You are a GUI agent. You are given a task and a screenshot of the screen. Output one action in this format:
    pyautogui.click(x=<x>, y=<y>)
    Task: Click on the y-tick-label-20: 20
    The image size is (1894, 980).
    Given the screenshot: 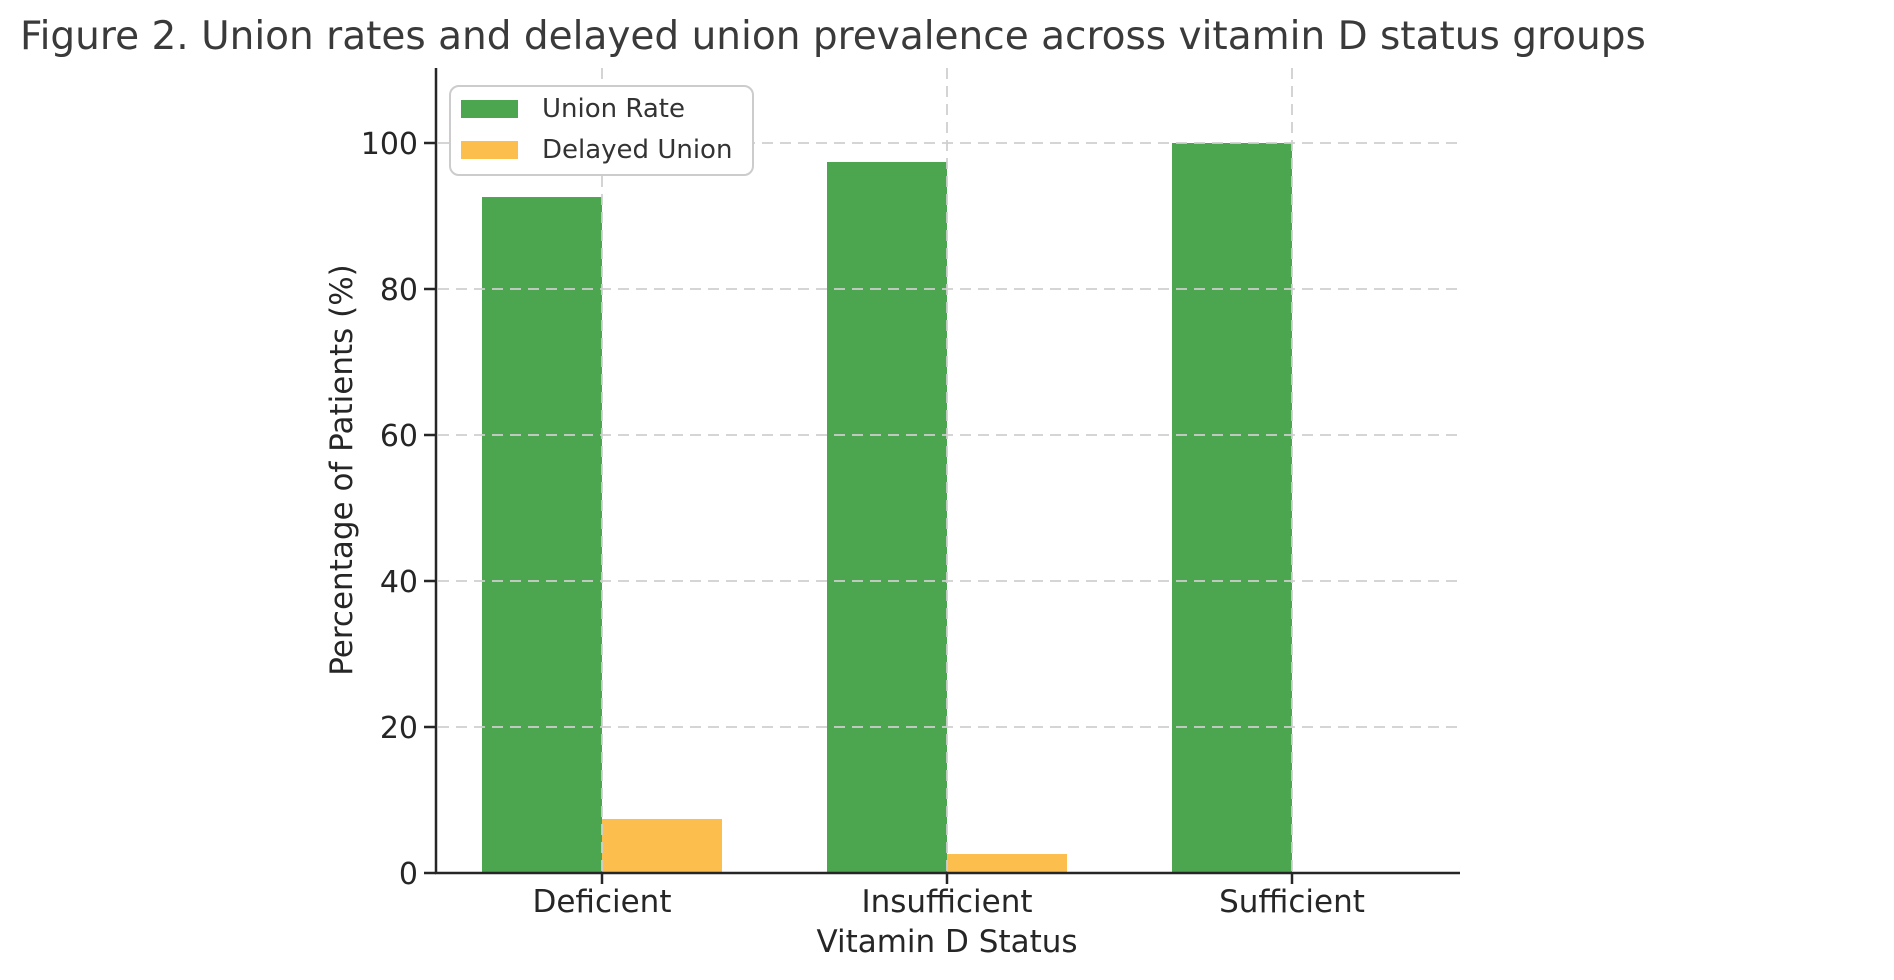 What is the action you would take?
    pyautogui.click(x=399, y=728)
    